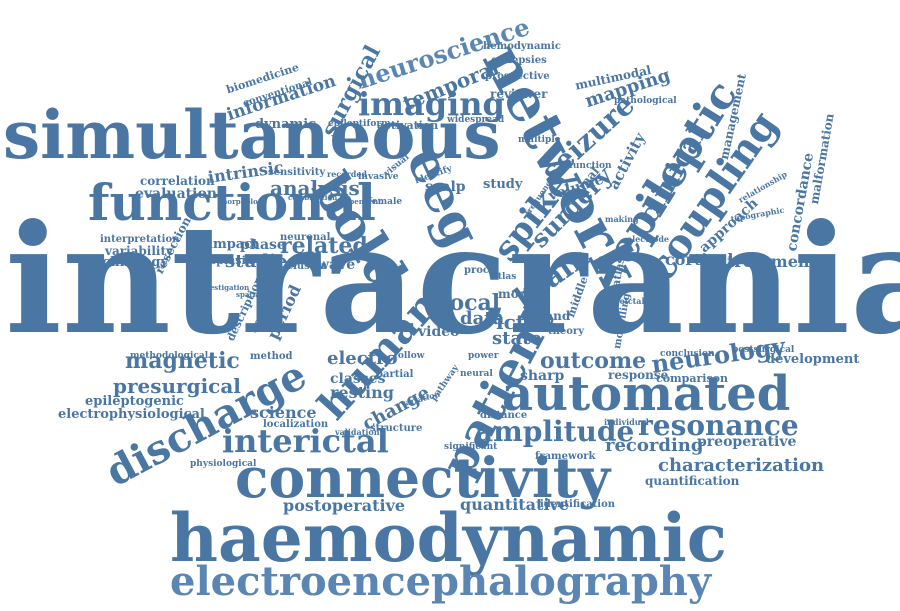 This screenshot has width=900, height=611. What do you see at coordinates (344, 505) in the screenshot?
I see `word-postoperative: postoperative` at bounding box center [344, 505].